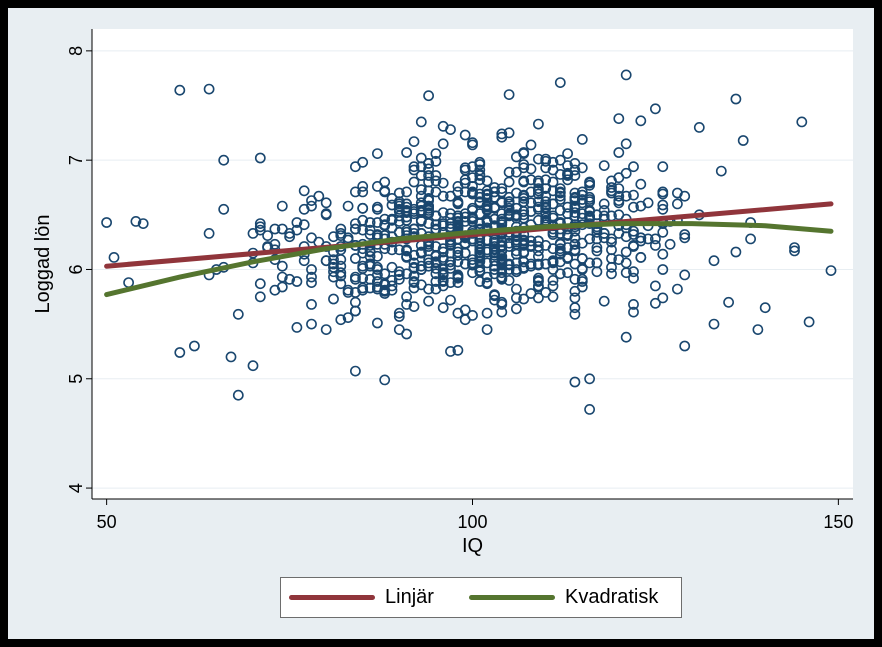  I want to click on x-axis-title: IQ, so click(472, 546).